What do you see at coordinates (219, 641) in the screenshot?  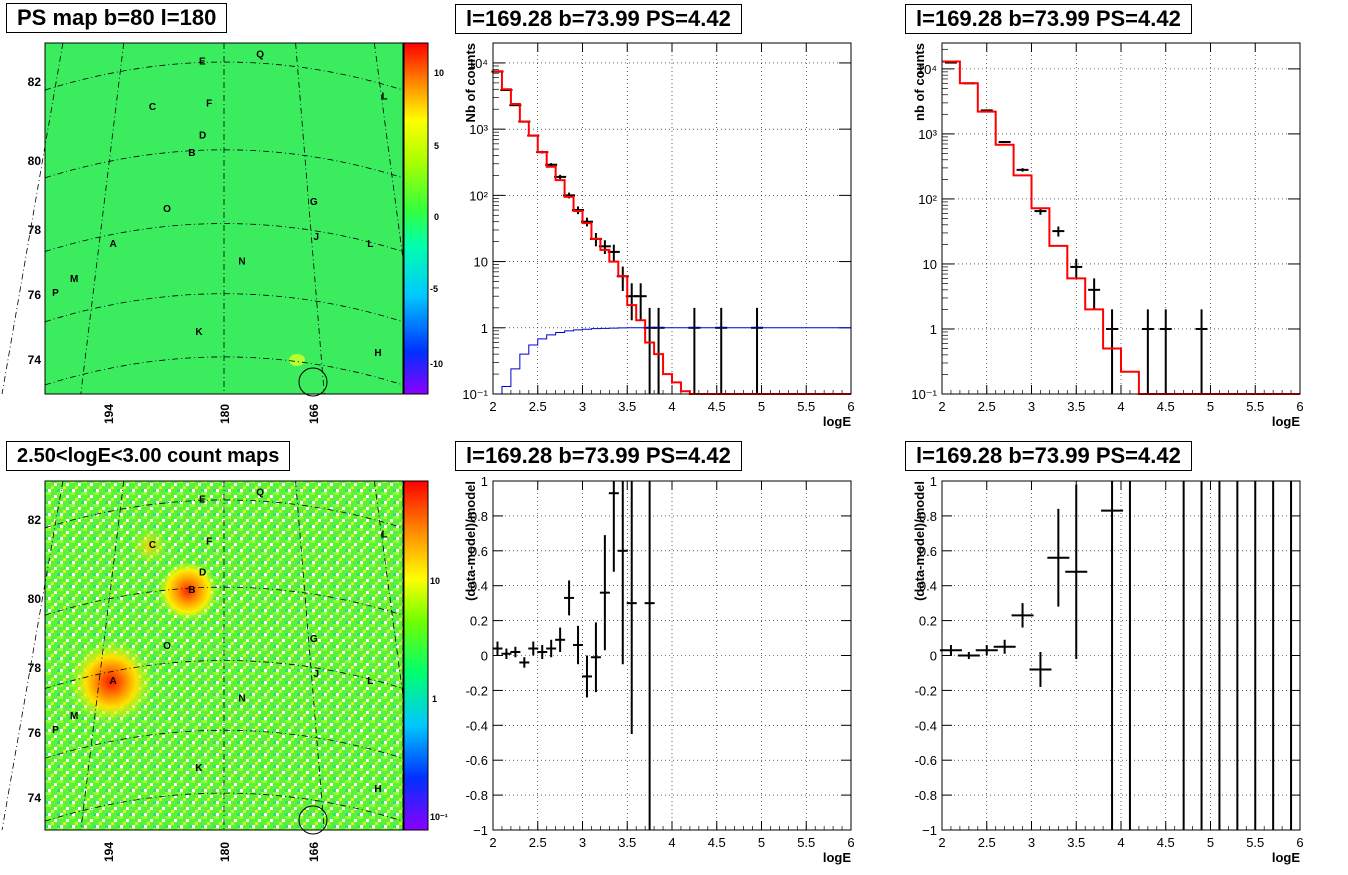 I see `count-map-source-labels: E Q L C F DB O G J L A N MP K H` at bounding box center [219, 641].